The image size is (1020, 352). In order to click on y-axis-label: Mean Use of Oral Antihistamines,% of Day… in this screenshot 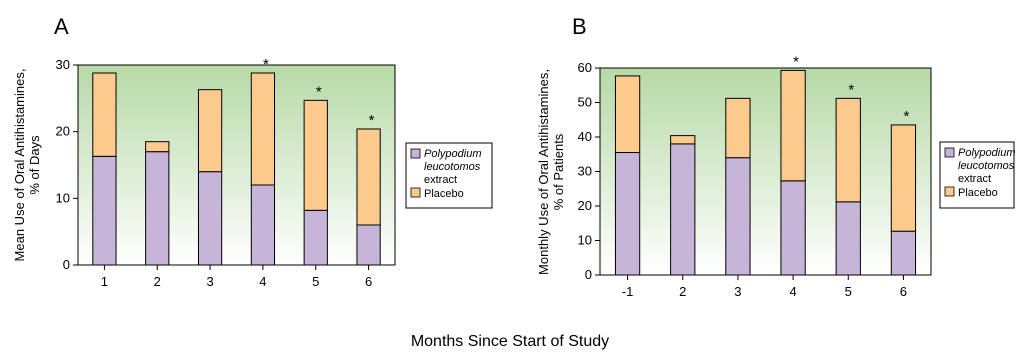, I will do `click(27, 165)`.